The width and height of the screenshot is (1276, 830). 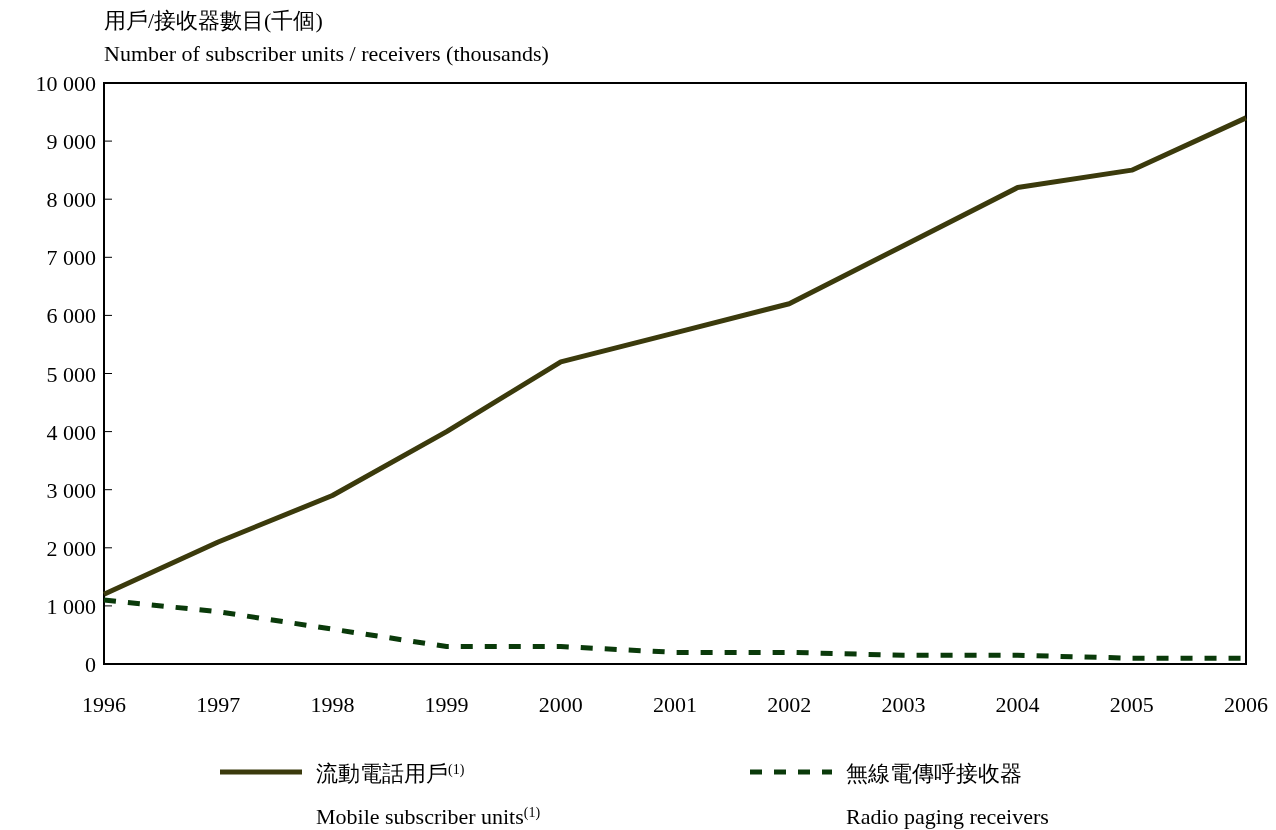 What do you see at coordinates (71, 200) in the screenshot?
I see `y-tick-label: 8 000` at bounding box center [71, 200].